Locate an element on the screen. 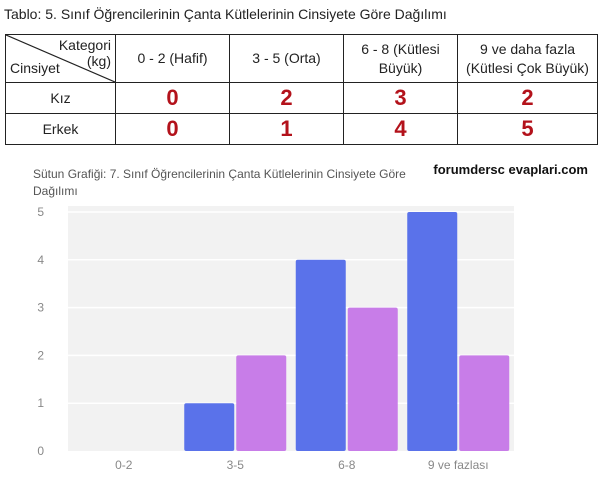 This screenshot has height=477, width=600. y-tick-label: 4 is located at coordinates (40, 260).